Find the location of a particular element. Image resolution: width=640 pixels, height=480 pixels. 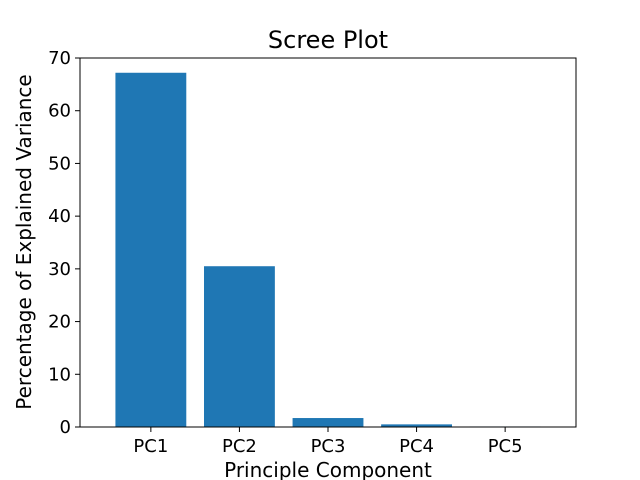

y-tick-label-50: 50 is located at coordinates (59, 163).